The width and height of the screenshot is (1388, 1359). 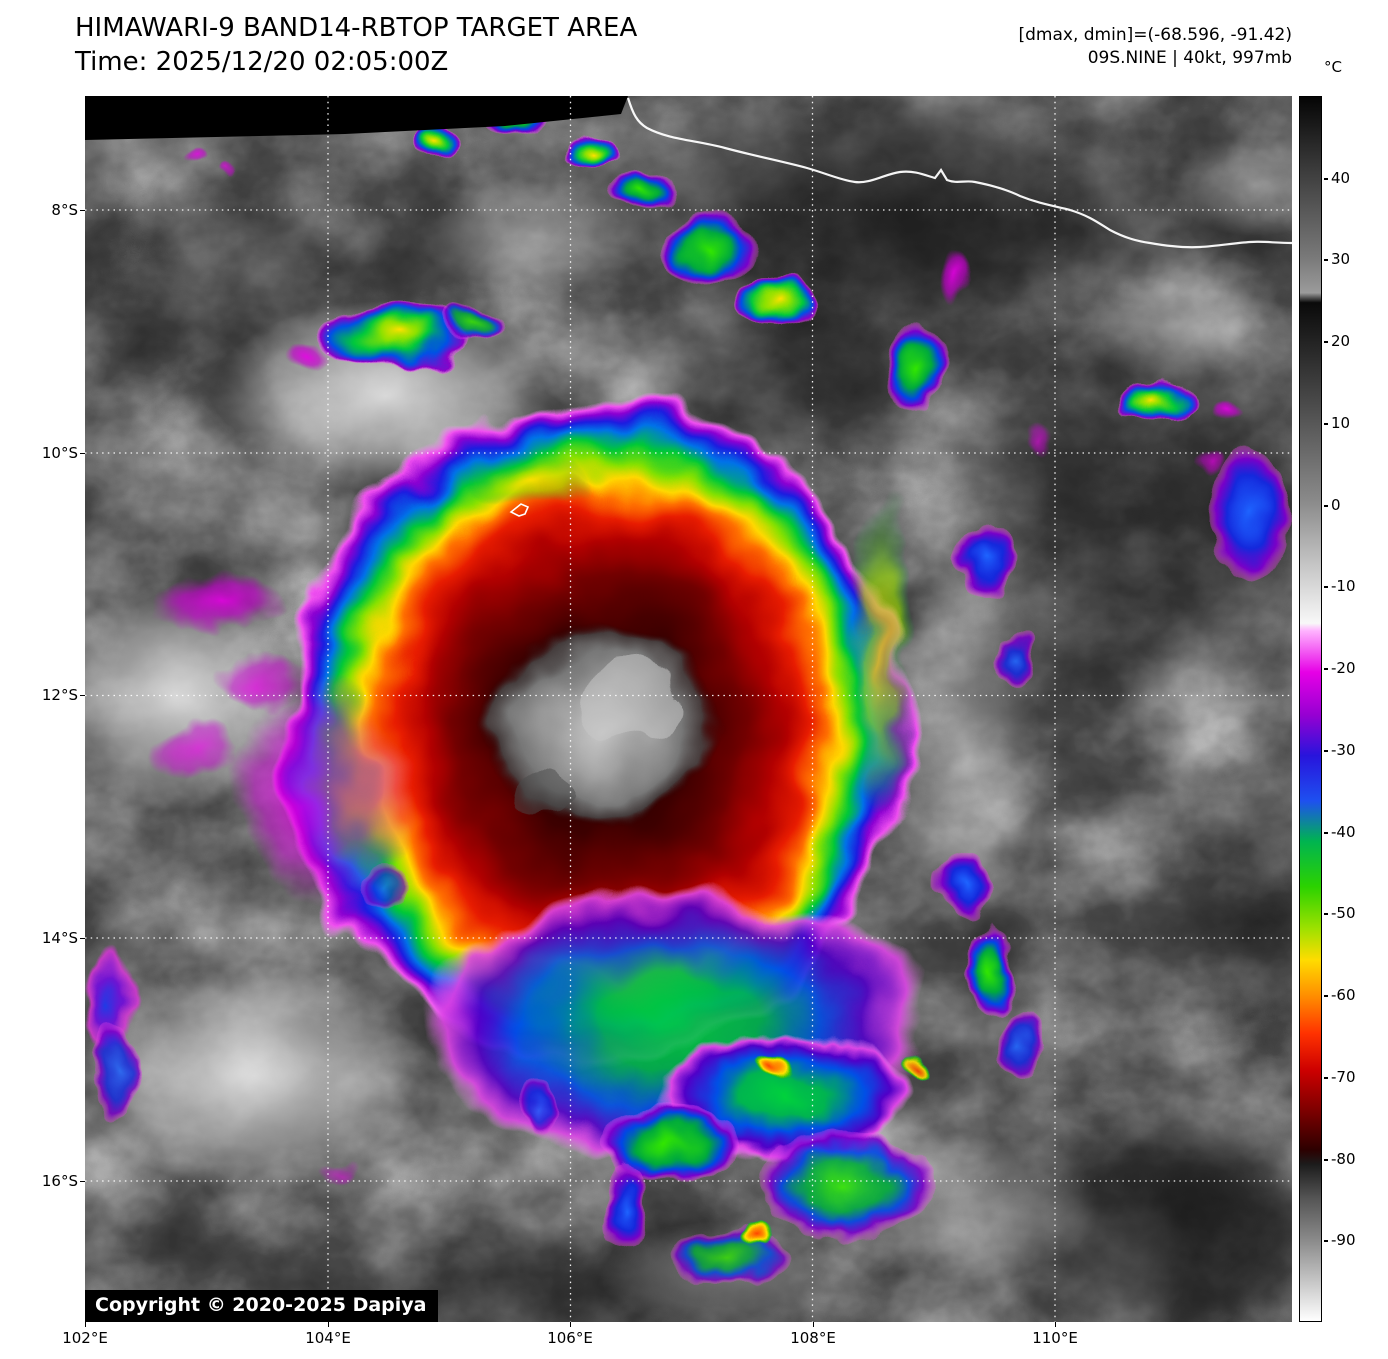 I want to click on x-axis-tick-label: 108°E, so click(x=813, y=1338).